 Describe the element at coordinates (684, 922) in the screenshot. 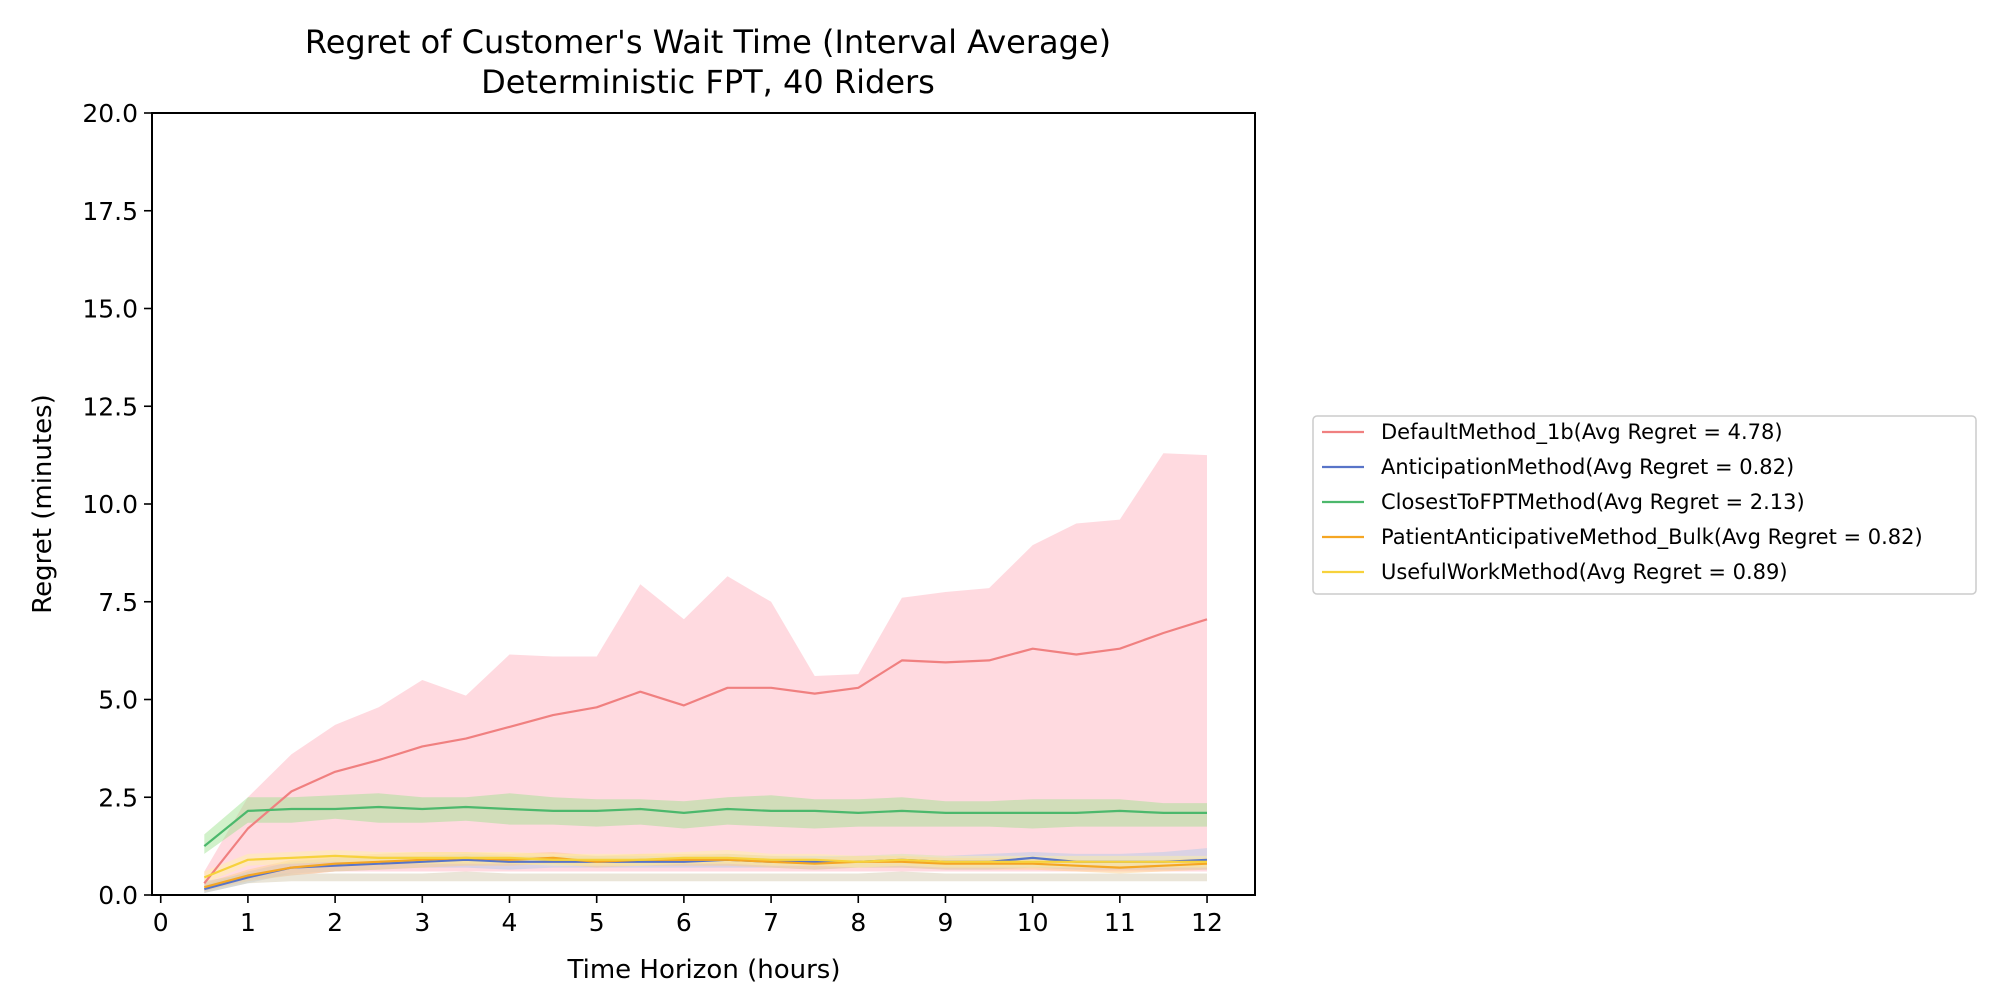

I see `x-tick-label: 6` at that location.